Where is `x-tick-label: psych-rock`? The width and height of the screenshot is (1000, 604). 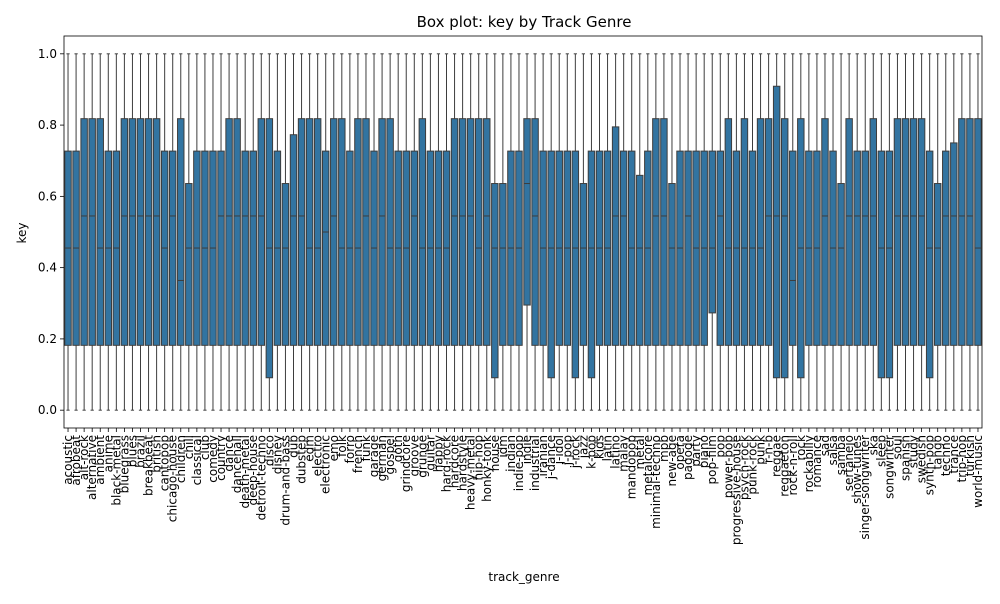
x-tick-label: psych-rock is located at coordinates (744, 467).